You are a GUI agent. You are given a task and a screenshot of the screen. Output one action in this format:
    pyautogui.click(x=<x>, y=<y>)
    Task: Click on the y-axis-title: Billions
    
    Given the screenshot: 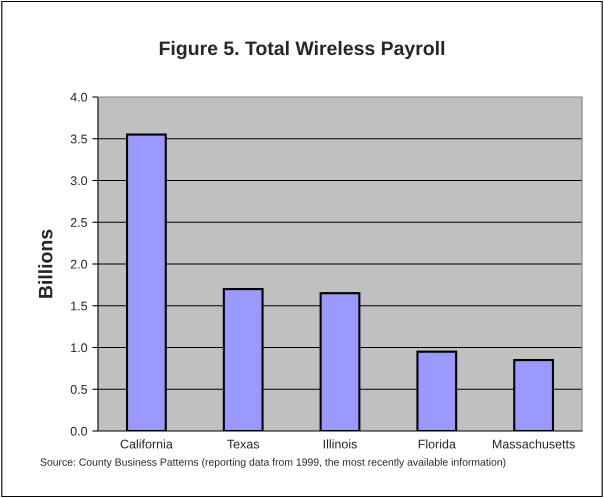 What is the action you would take?
    pyautogui.click(x=45, y=264)
    